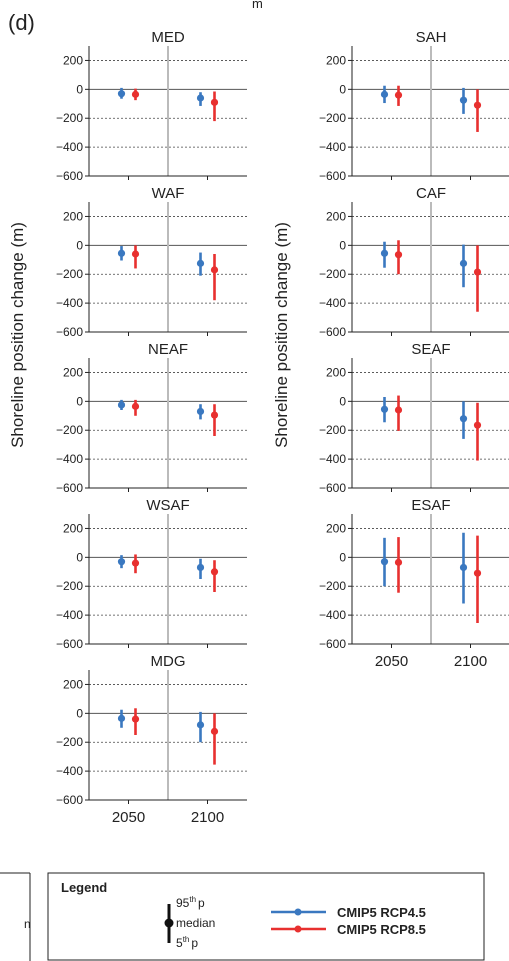  Describe the element at coordinates (168, 37) in the screenshot. I see `panel-title: MED` at that location.